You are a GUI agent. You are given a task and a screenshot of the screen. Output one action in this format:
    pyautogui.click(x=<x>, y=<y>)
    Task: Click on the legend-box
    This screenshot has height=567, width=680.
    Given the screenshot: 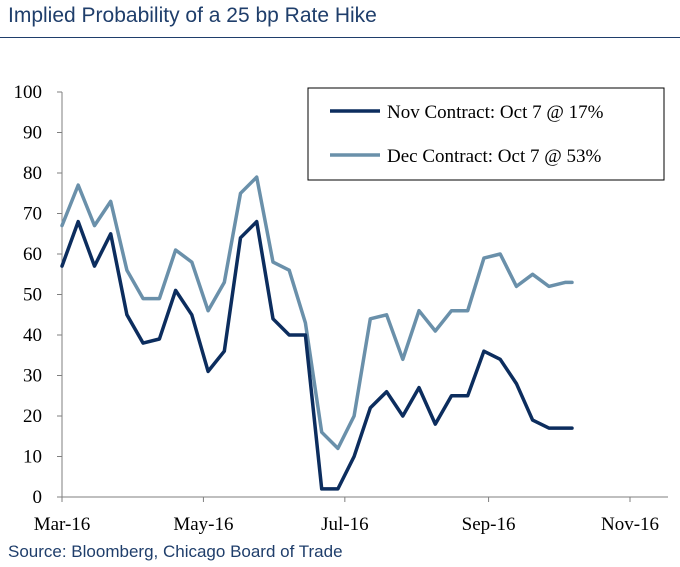 What is the action you would take?
    pyautogui.click(x=486, y=134)
    